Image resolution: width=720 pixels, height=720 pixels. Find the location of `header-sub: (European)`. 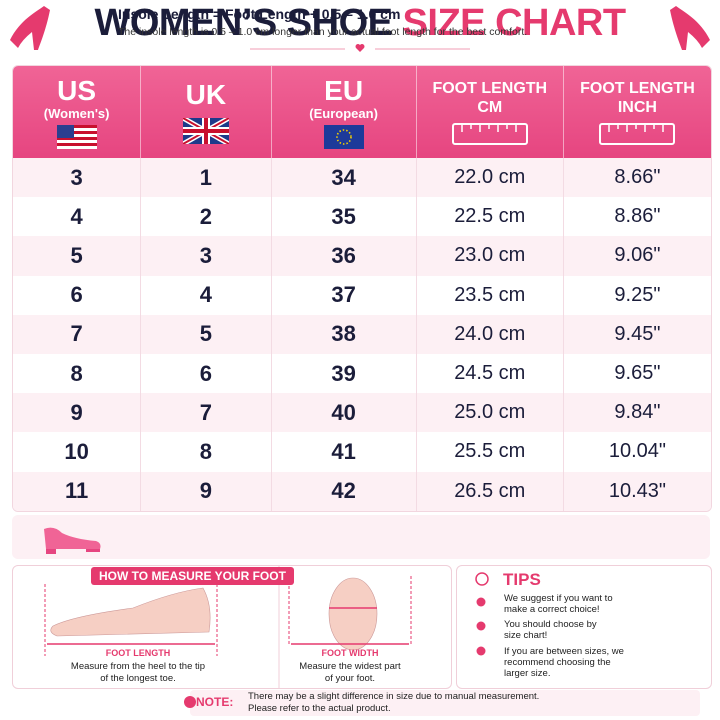

header-sub: (European) is located at coordinates (343, 113).